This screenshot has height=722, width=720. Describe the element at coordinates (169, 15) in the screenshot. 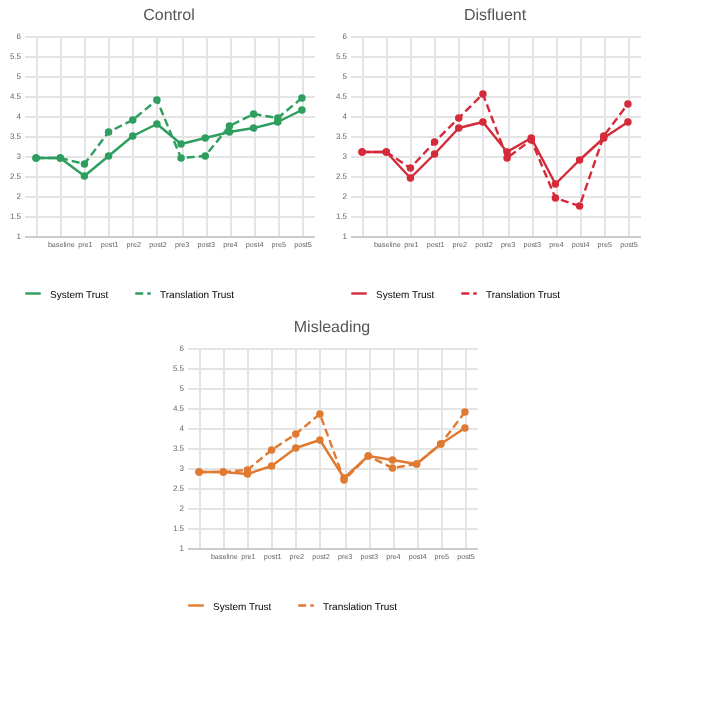

I see `chart-title: Control` at that location.